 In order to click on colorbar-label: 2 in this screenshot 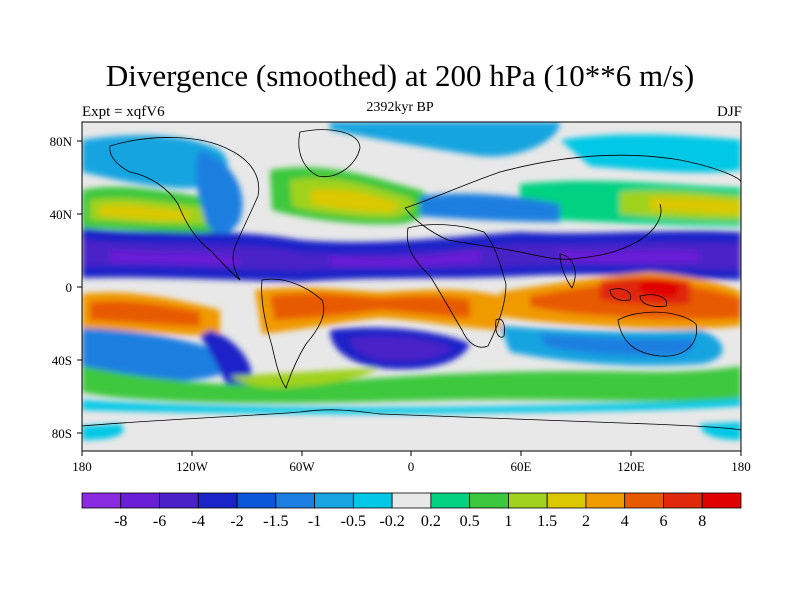, I will do `click(586, 521)`.